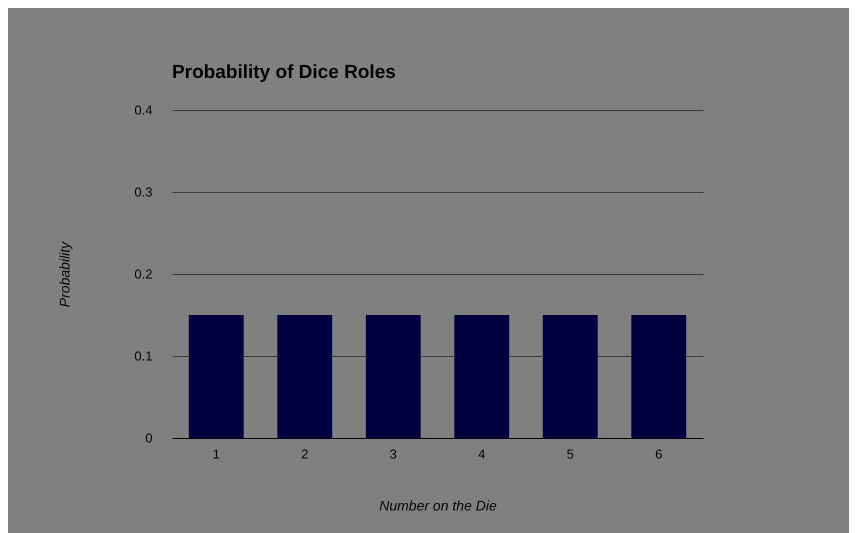  What do you see at coordinates (570, 454) in the screenshot?
I see `x-tick-label: 5` at bounding box center [570, 454].